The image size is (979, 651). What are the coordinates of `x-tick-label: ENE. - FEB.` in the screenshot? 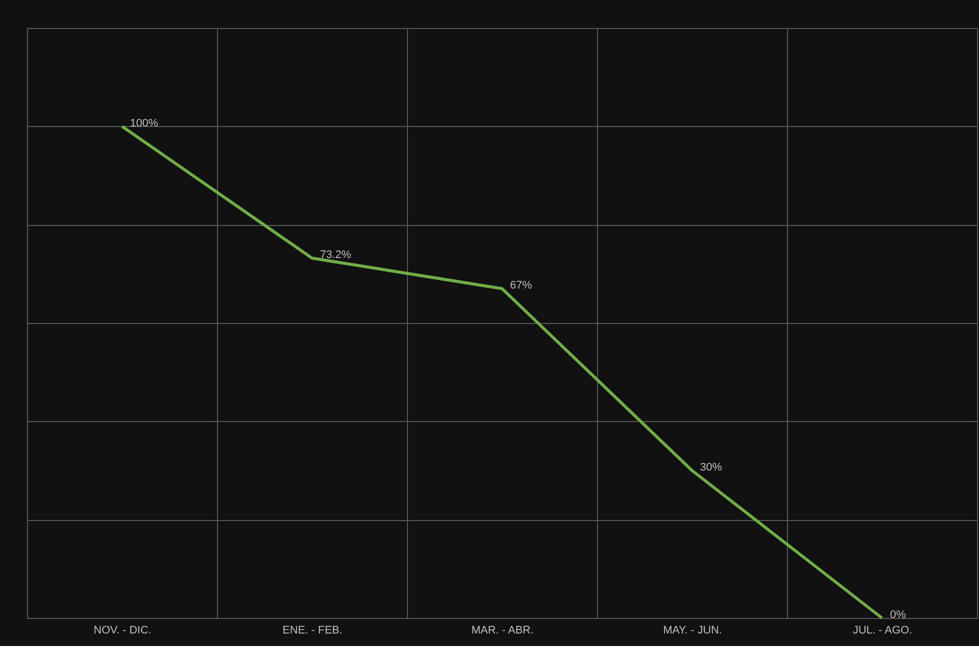 It's located at (312, 630).